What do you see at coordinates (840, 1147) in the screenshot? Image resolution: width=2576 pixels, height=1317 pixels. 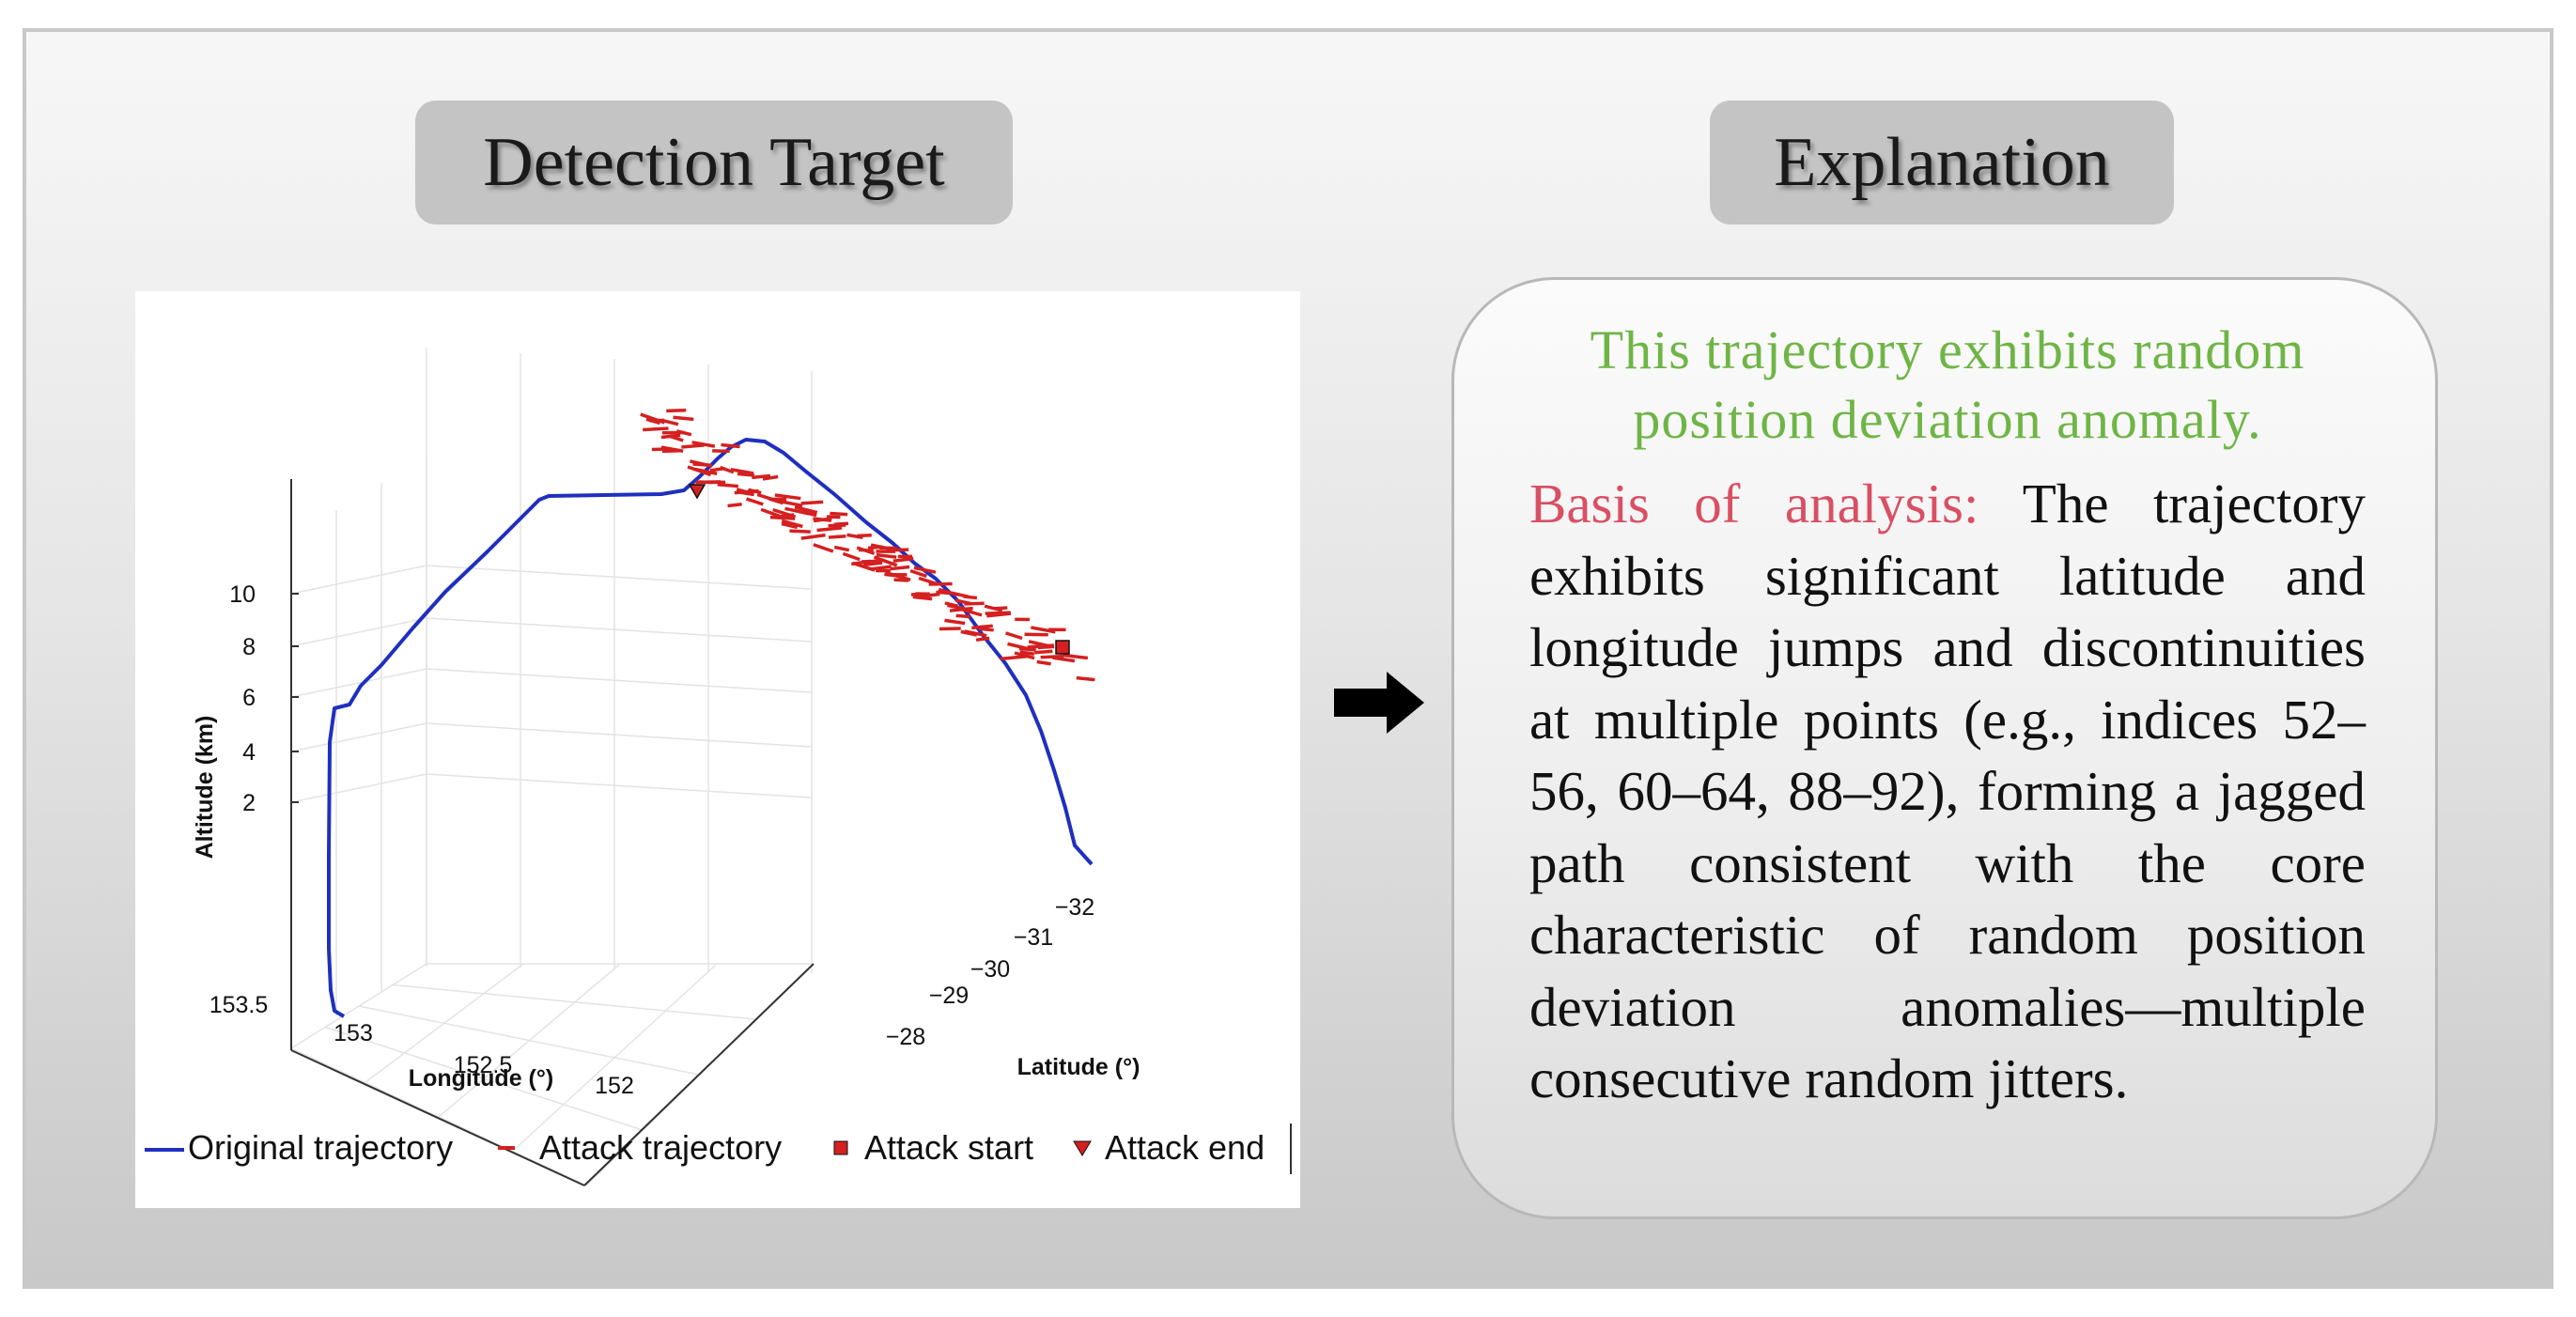 I see `legend-start-swatch` at bounding box center [840, 1147].